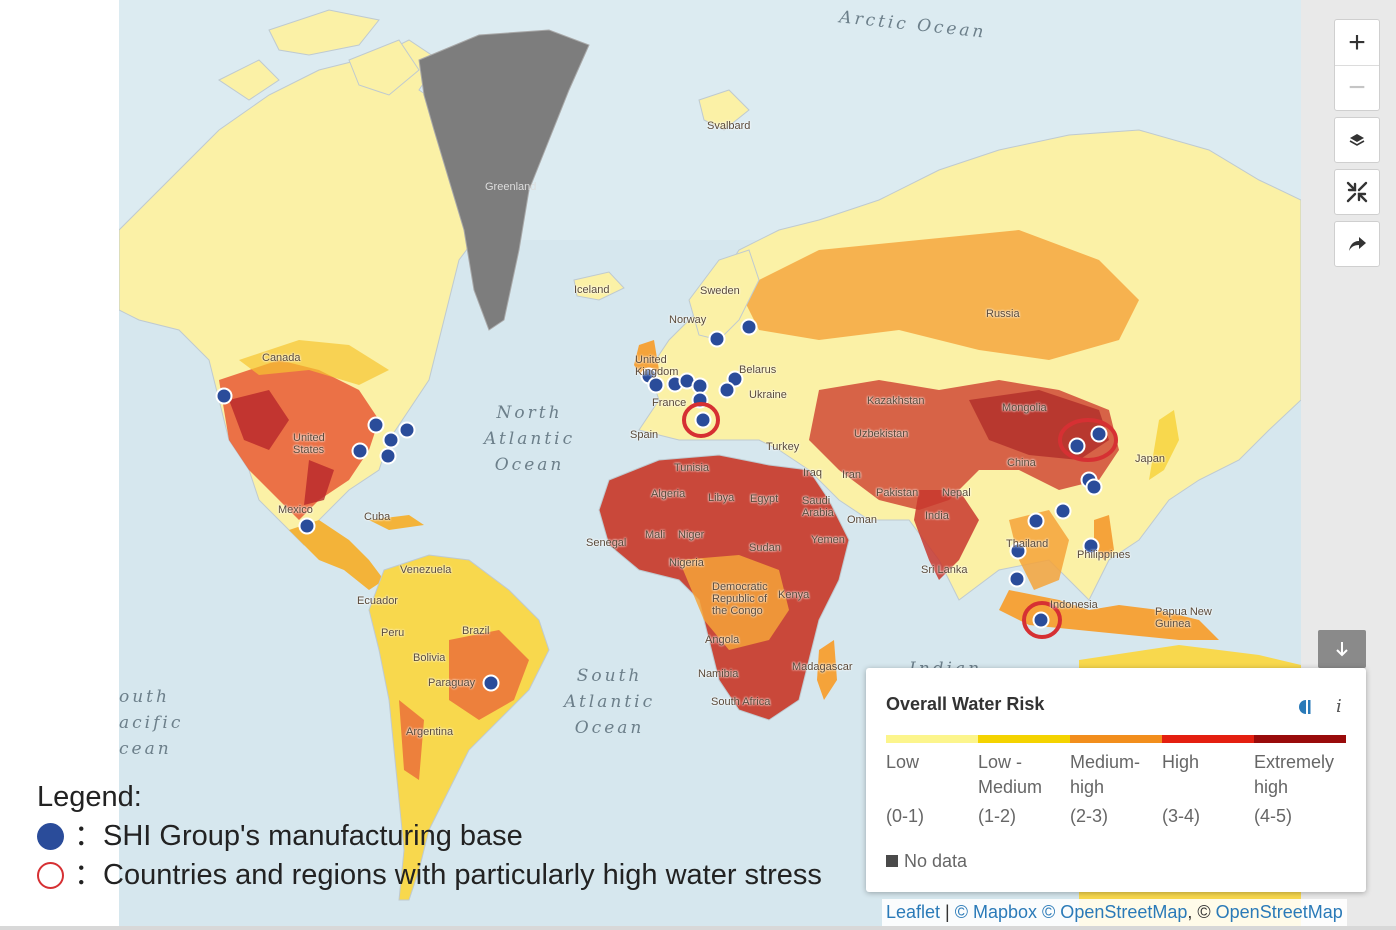 Image resolution: width=1396 pixels, height=930 pixels. I want to click on label-sri-lanka: Sri Lanka, so click(944, 570).